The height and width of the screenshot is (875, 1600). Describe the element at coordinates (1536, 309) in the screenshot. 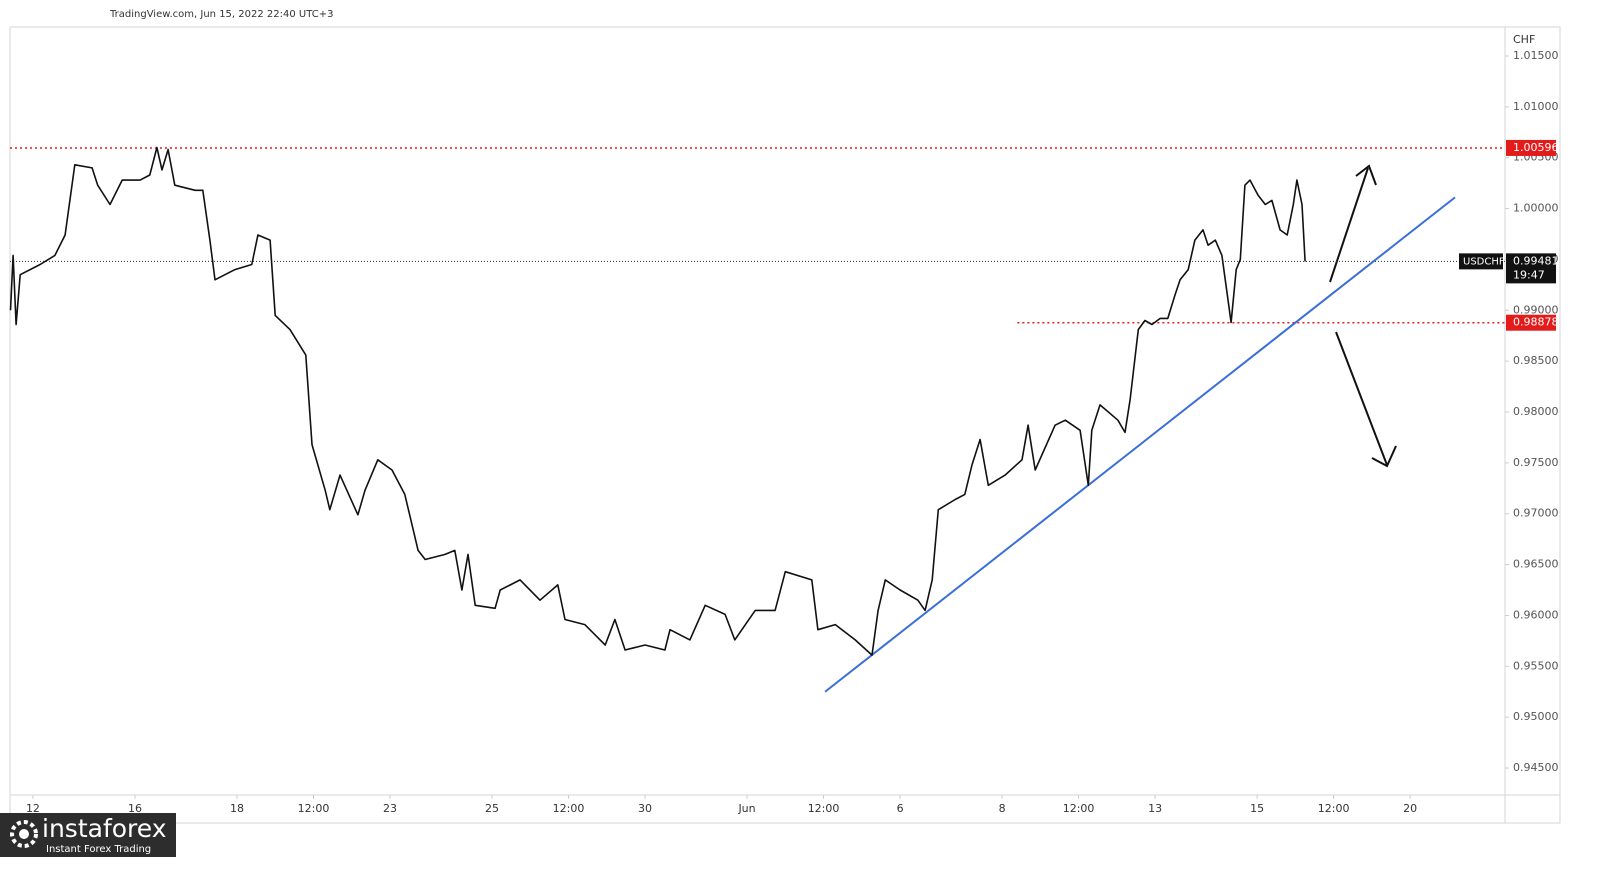

I see `y-tick-label: 0.99000` at that location.